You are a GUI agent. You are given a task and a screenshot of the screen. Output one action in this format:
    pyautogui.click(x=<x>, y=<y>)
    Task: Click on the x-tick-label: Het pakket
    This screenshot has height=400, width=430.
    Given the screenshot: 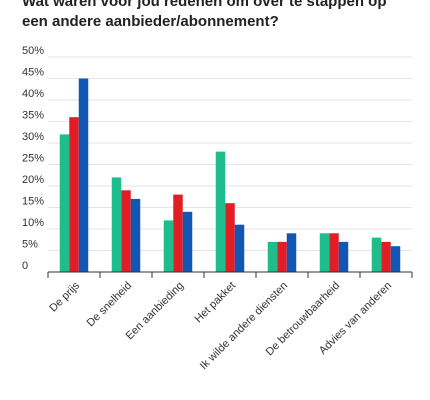 What is the action you would take?
    pyautogui.click(x=216, y=303)
    